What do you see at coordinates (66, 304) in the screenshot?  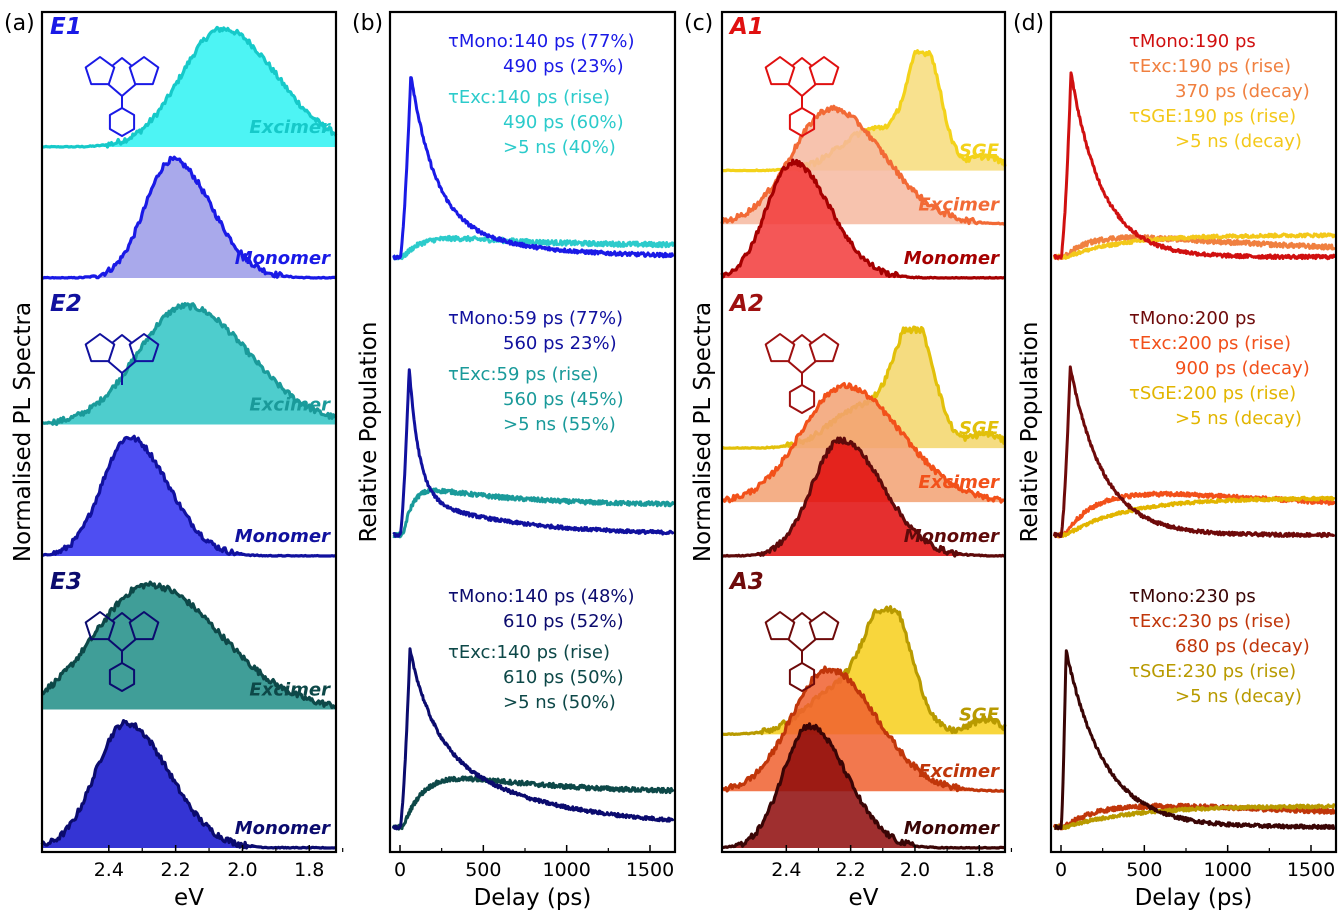 I see `sample-label: E2` at bounding box center [66, 304].